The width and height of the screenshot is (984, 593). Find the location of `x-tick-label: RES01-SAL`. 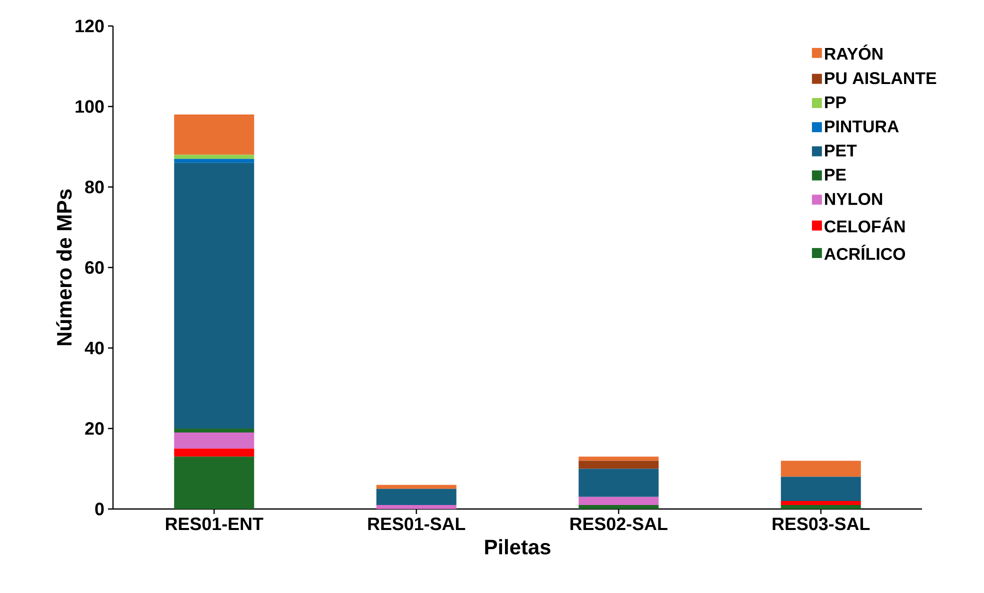

x-tick-label: RES01-SAL is located at coordinates (417, 524).